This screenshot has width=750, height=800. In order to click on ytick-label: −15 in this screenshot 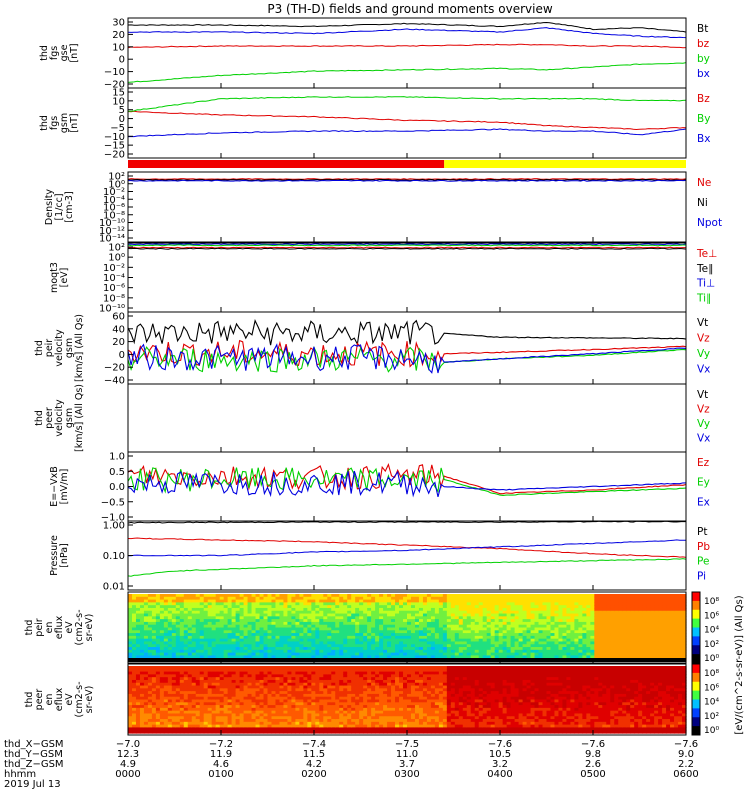, I will do `click(114, 146)`.